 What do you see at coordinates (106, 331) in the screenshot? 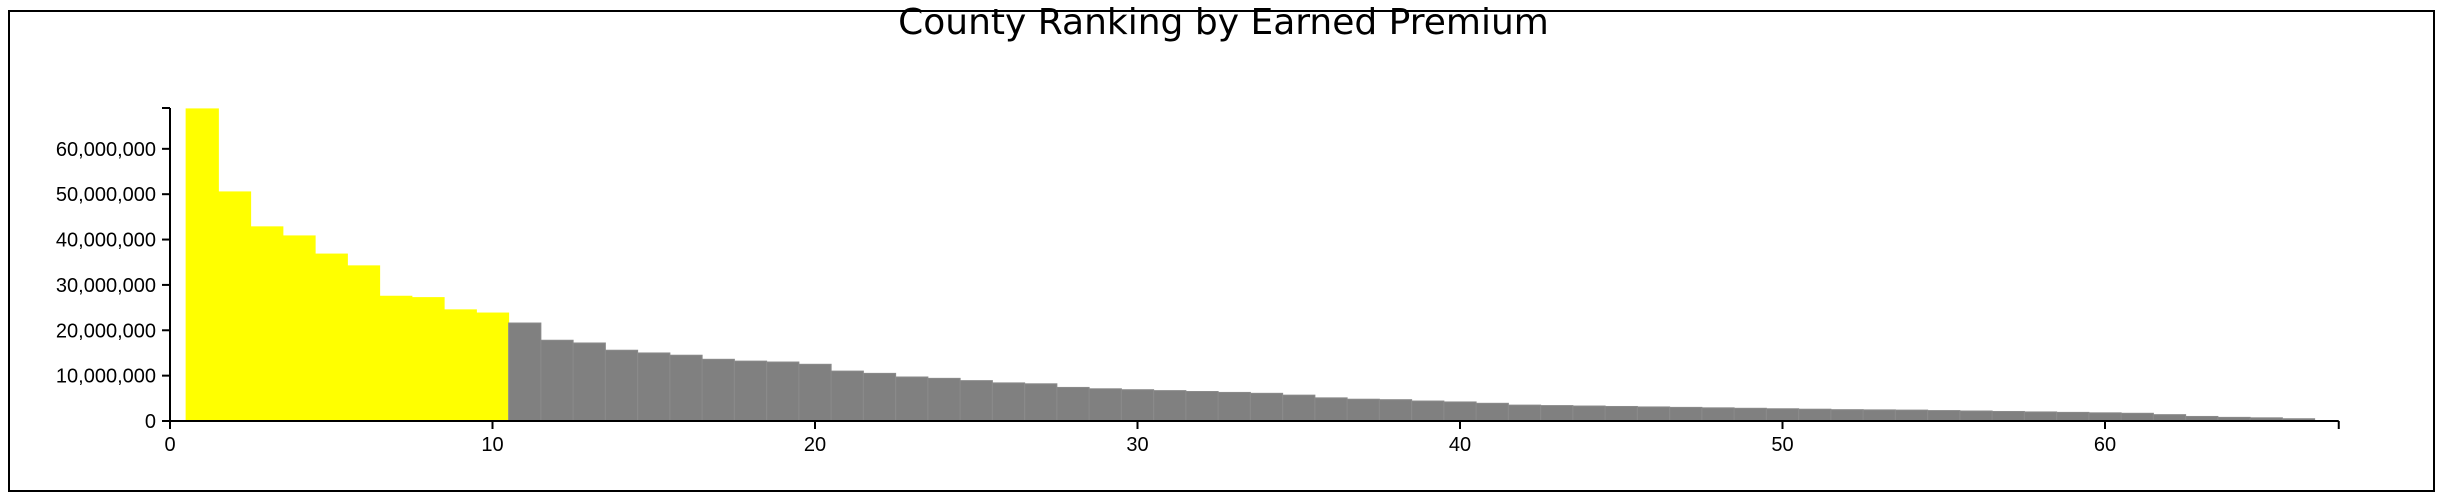
I see `y-tick-label: 20,000,000` at bounding box center [106, 331].